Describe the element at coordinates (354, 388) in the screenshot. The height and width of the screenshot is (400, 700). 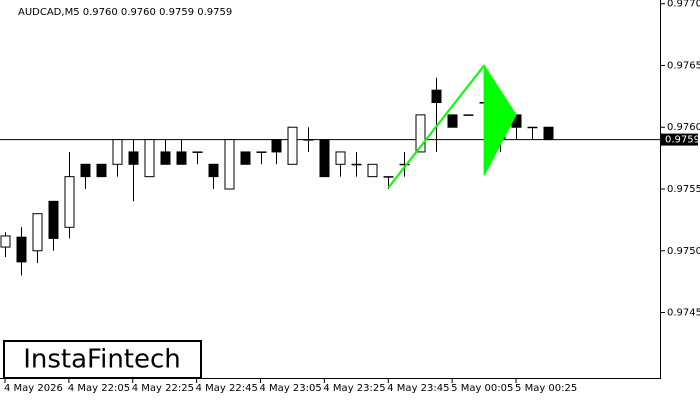
I see `x-tick-label: 4 May 23:25` at that location.